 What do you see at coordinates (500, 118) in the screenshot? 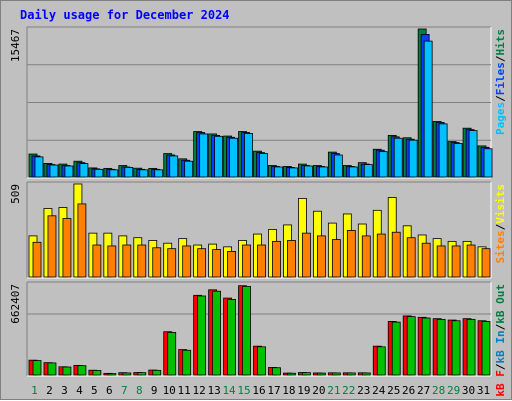
I see `legend-entry-0: Pages` at bounding box center [500, 118].